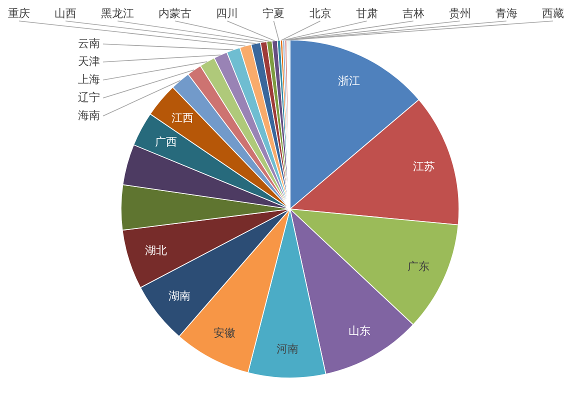  I want to click on slice-label: 四川, so click(227, 13).